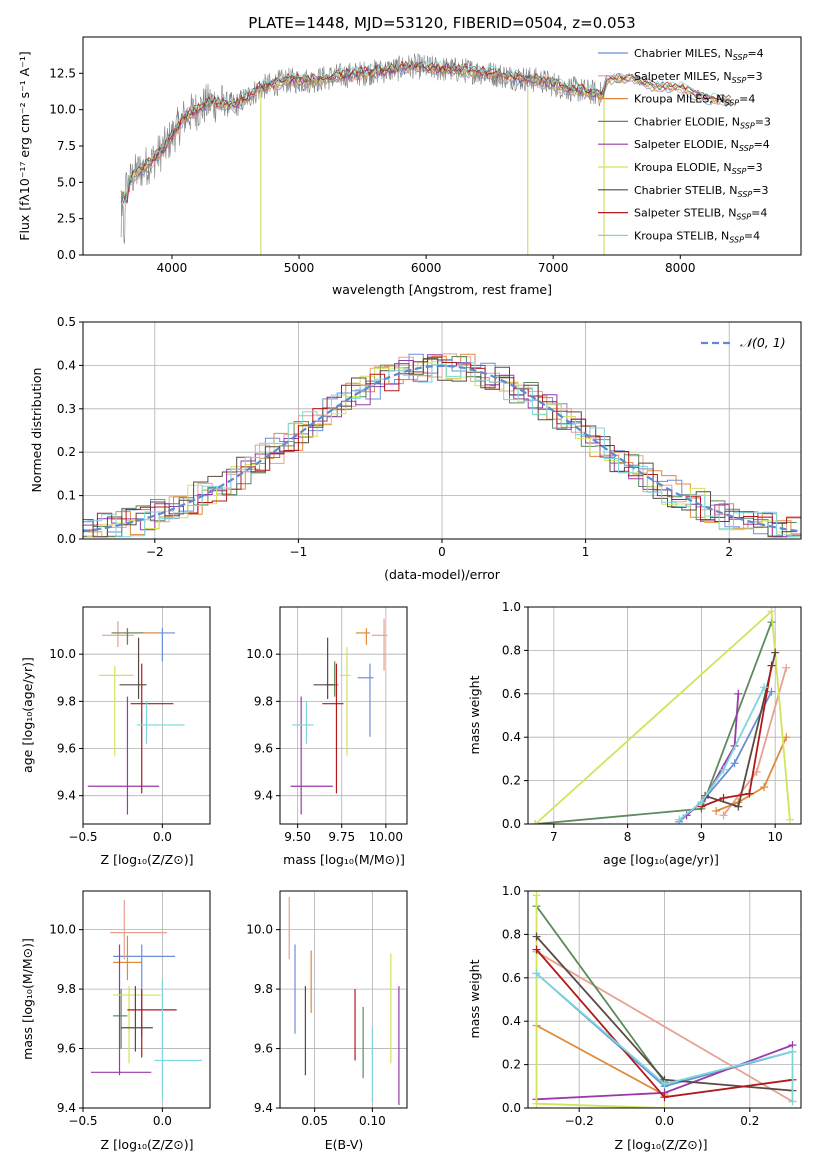  What do you see at coordinates (554, 837) in the screenshot?
I see `x-tick-label: 7` at bounding box center [554, 837].